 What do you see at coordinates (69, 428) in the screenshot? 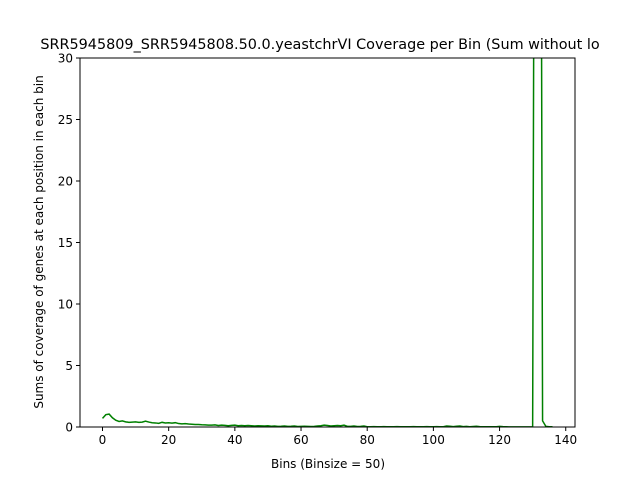
I see `y-tick-label: 0` at bounding box center [69, 428].